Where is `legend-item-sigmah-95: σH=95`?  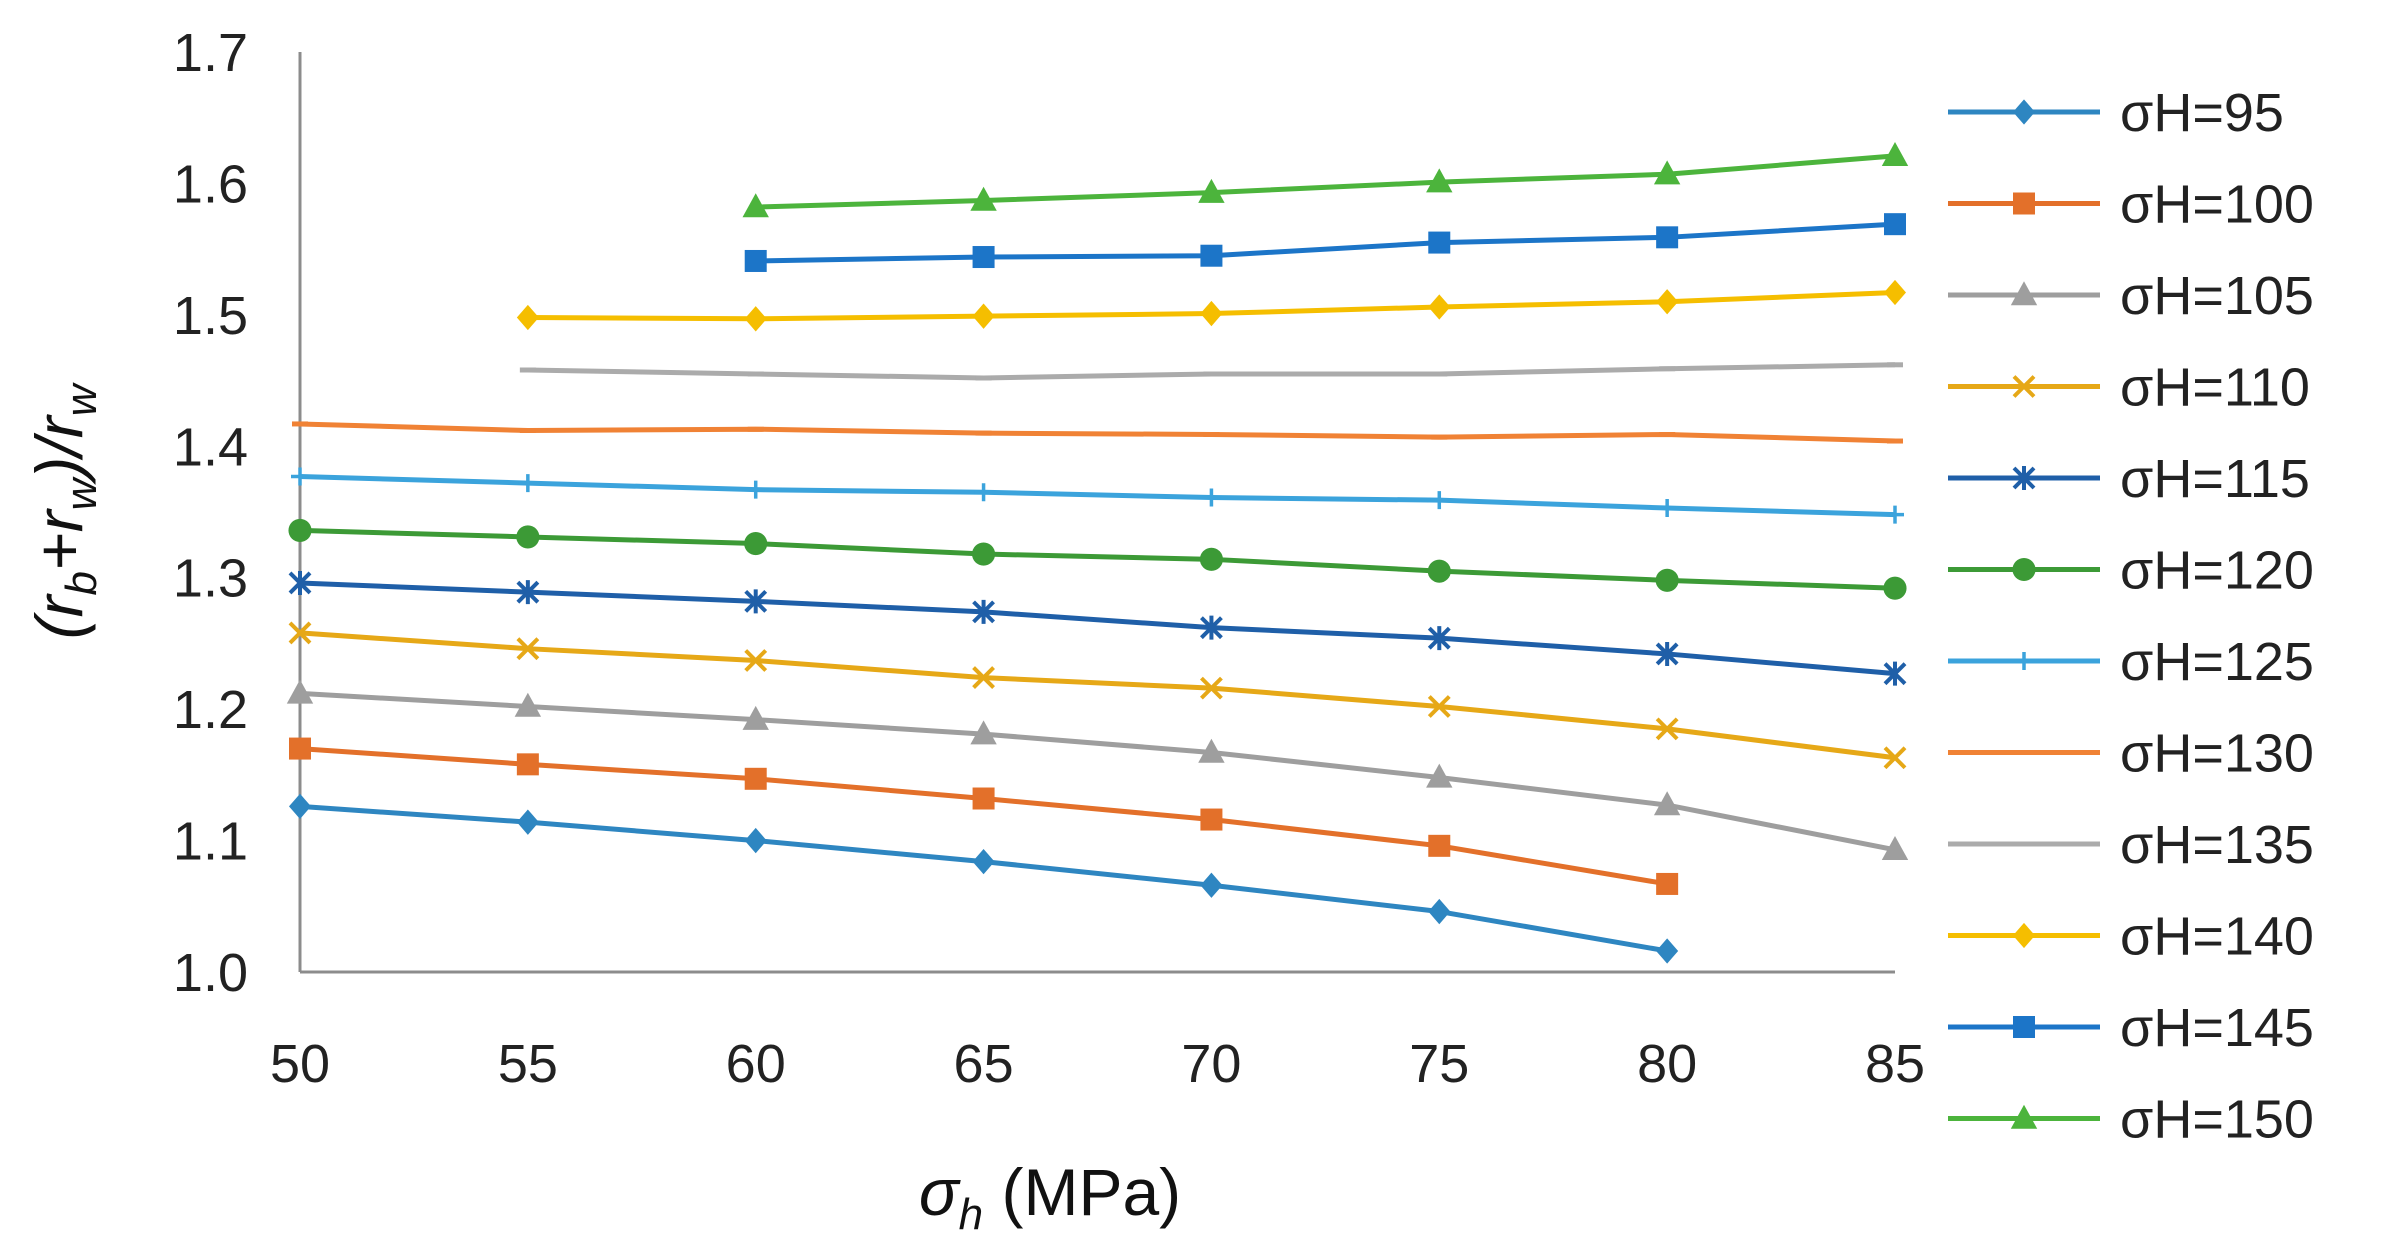 legend-item-sigmah-95: σH=95 is located at coordinates (2116, 113).